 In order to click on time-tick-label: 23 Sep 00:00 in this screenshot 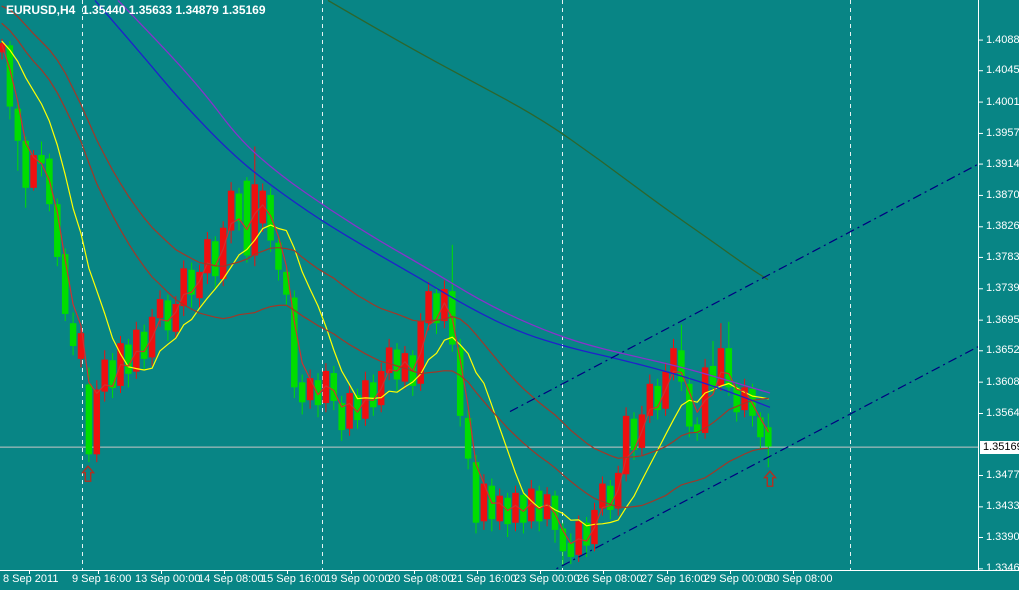, I will do `click(547, 579)`.